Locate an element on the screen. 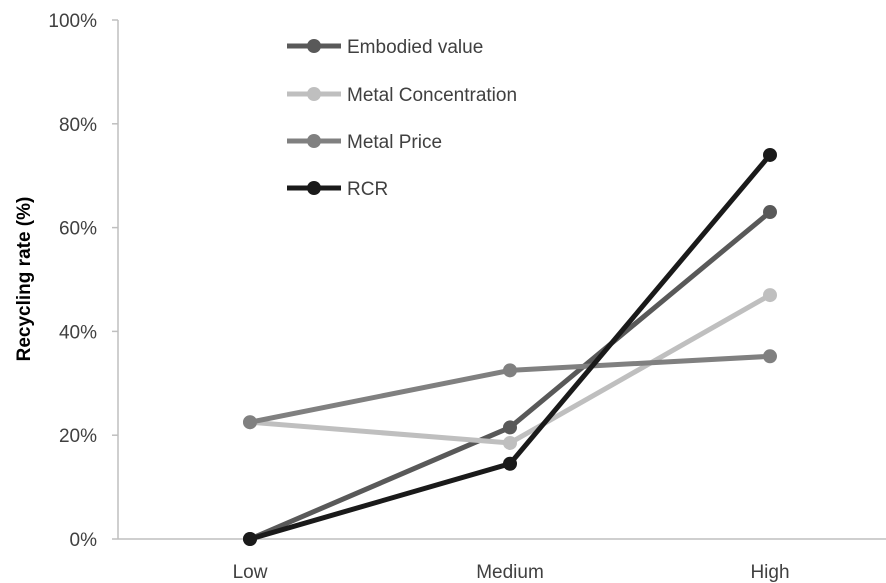 The image size is (886, 583). legend-label: Embodied value is located at coordinates (415, 47).